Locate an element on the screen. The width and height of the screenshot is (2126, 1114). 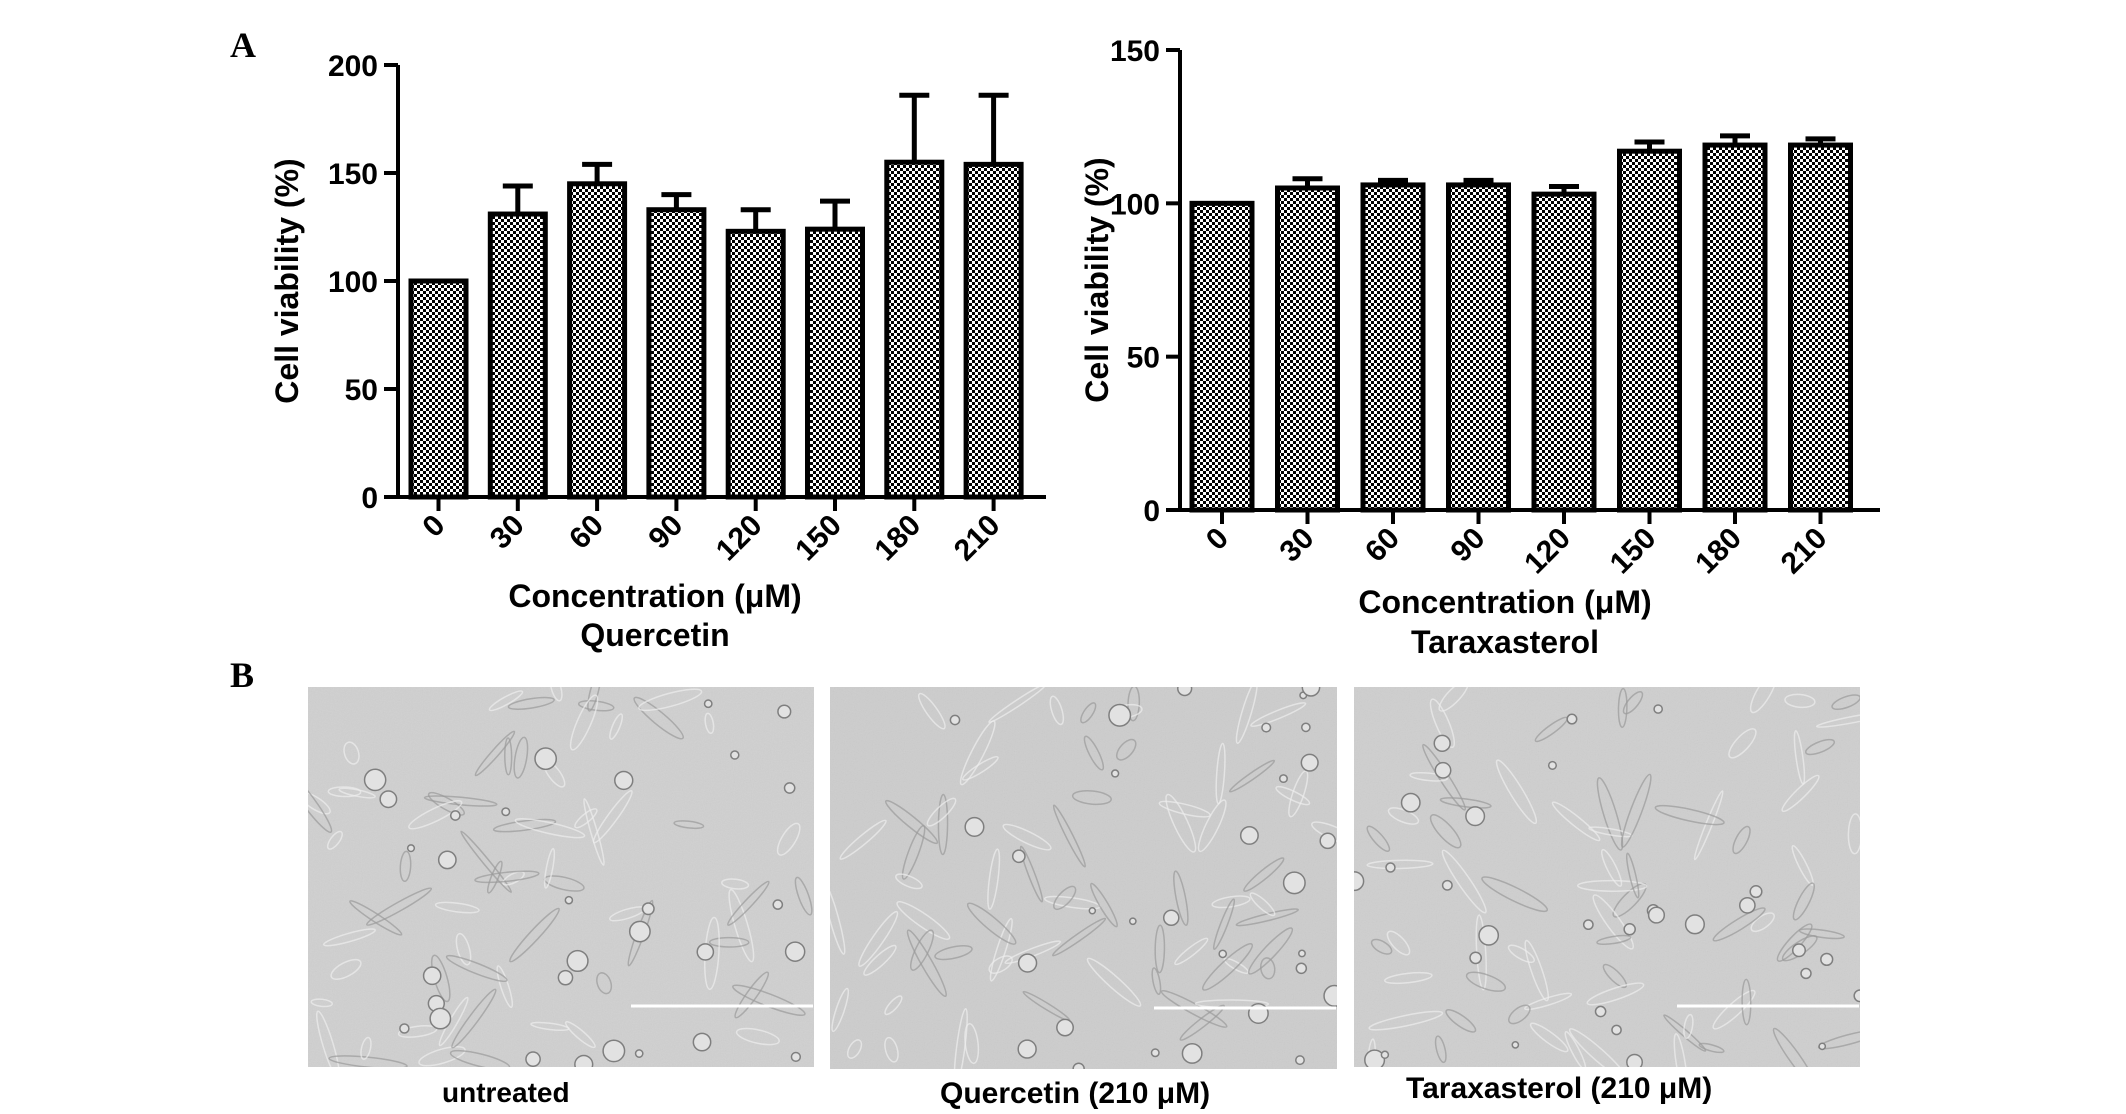
caption-quercetin: Quercetin (210 μM) is located at coordinates (1075, 1093).